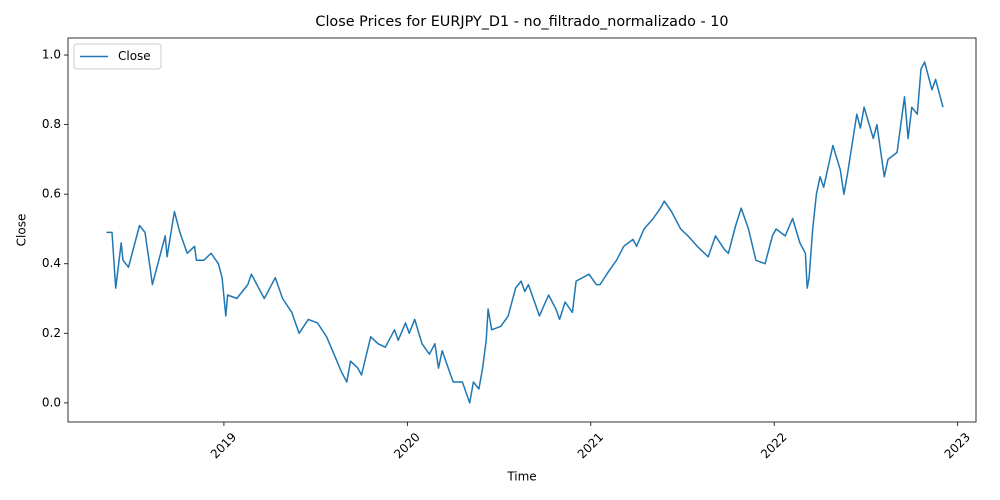  Describe the element at coordinates (51, 55) in the screenshot. I see `y-tick-label: 1.0` at that location.